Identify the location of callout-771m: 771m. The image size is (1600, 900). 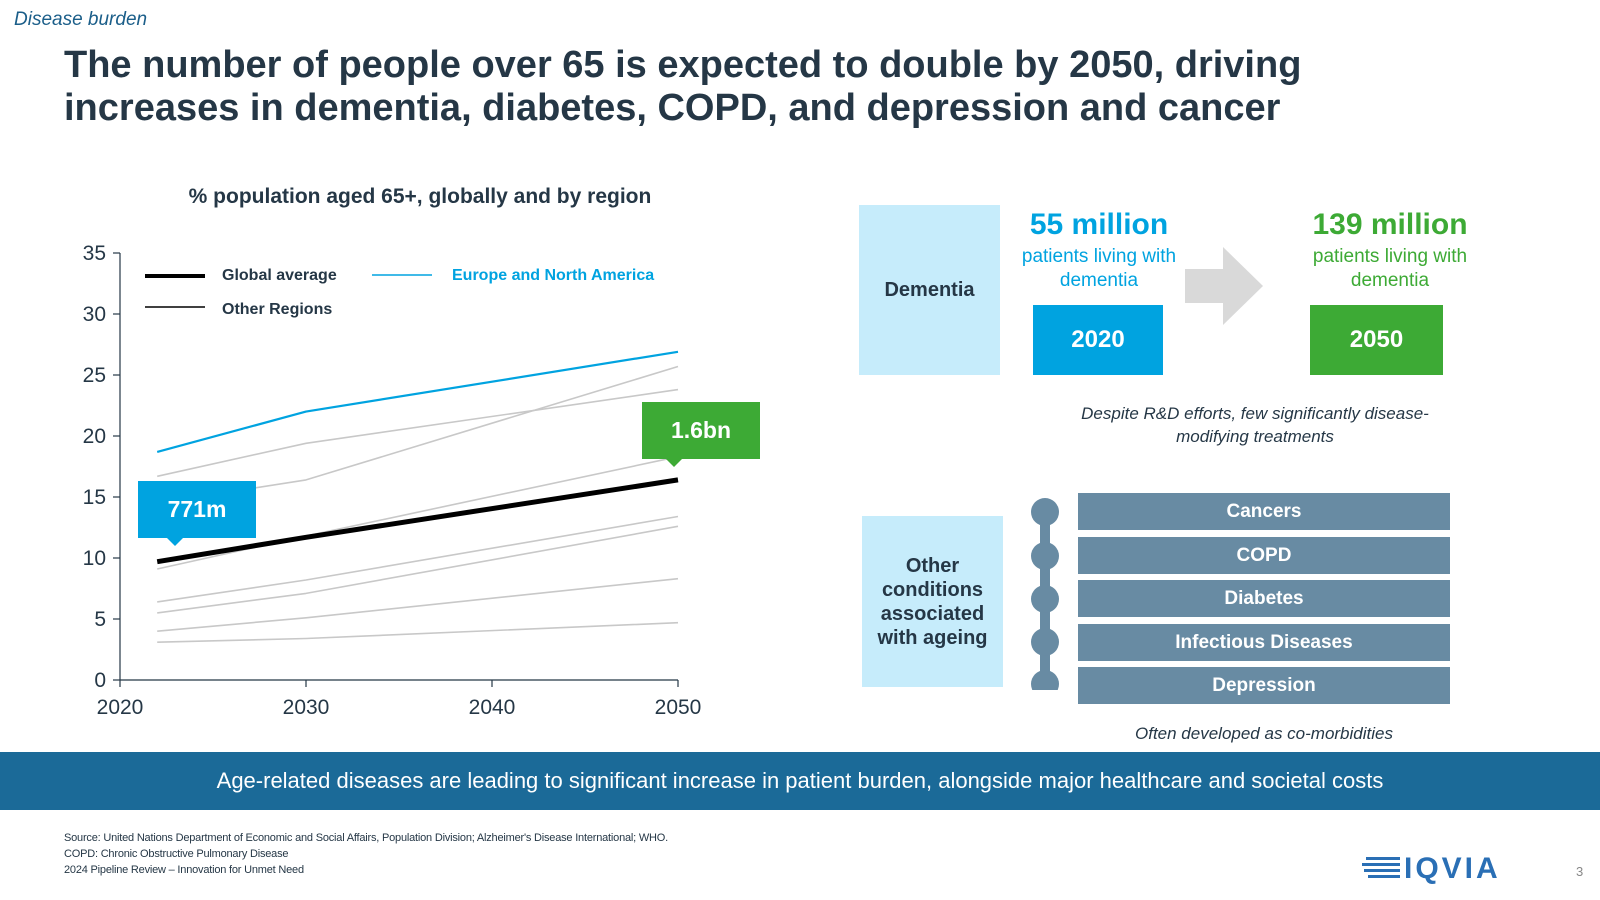
(197, 509).